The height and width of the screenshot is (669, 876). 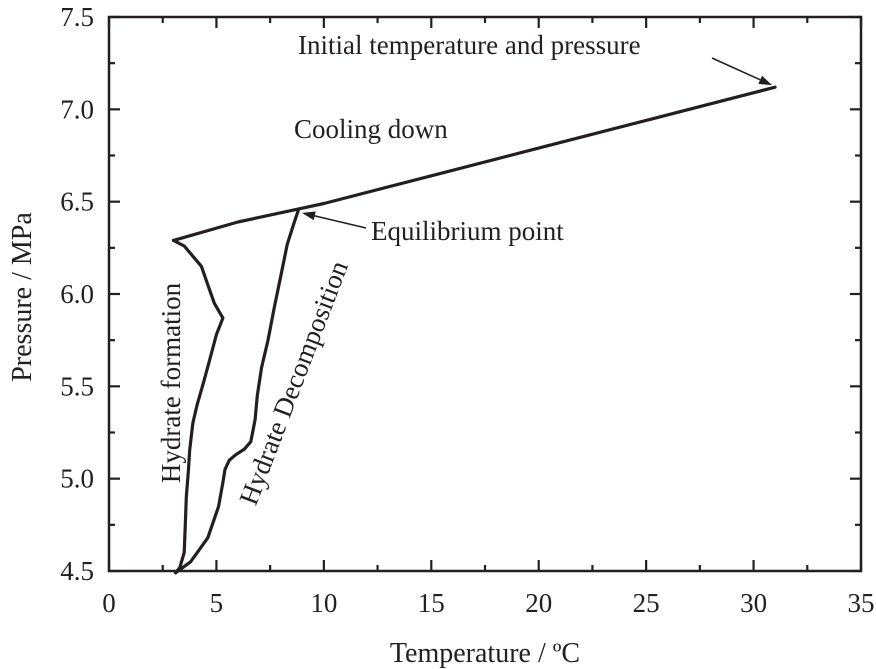 What do you see at coordinates (340, 222) in the screenshot?
I see `equilibrium-point-arrow` at bounding box center [340, 222].